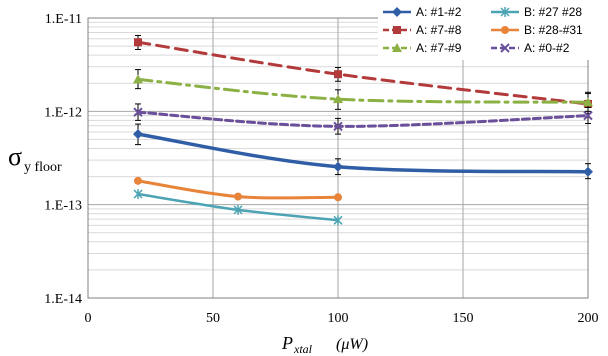 The width and height of the screenshot is (608, 356). Describe the element at coordinates (303, 349) in the screenshot. I see `x-axis-subscript: xtal` at that location.